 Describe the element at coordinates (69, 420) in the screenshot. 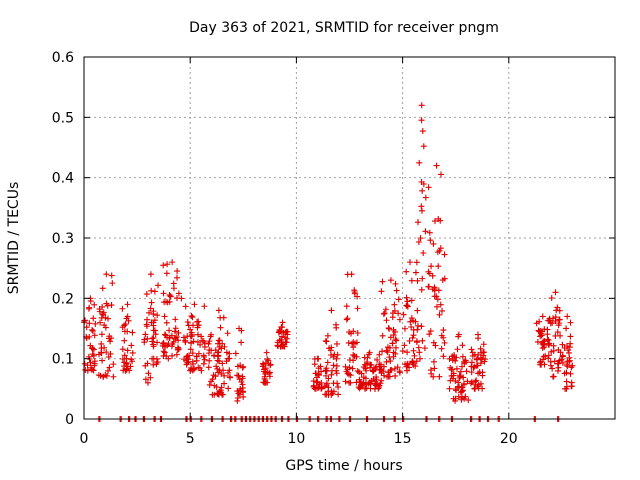

I see `y-tick-label: 0` at that location.